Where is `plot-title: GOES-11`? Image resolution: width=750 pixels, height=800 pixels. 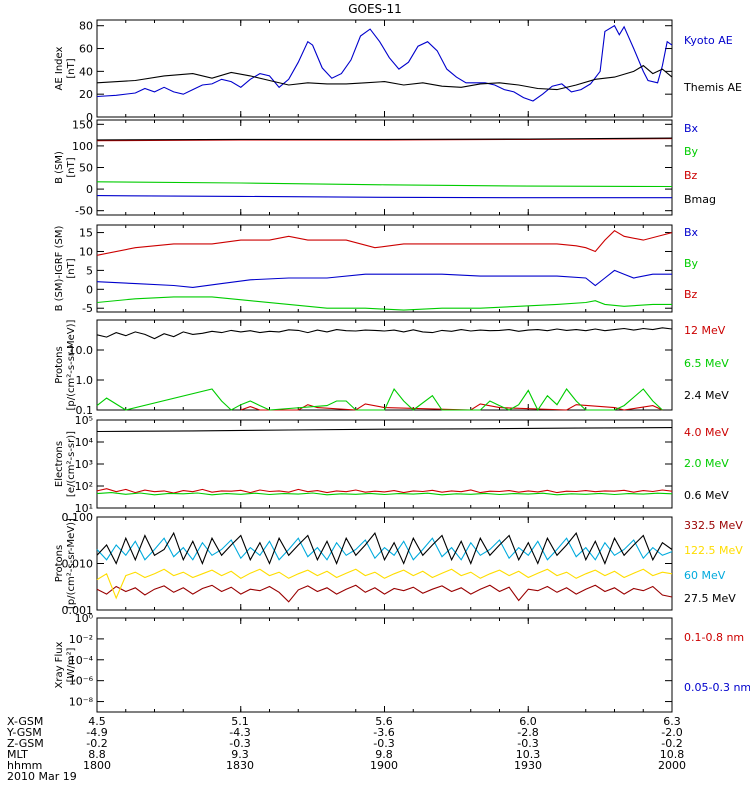 plot-title: GOES-11 is located at coordinates (375, 9).